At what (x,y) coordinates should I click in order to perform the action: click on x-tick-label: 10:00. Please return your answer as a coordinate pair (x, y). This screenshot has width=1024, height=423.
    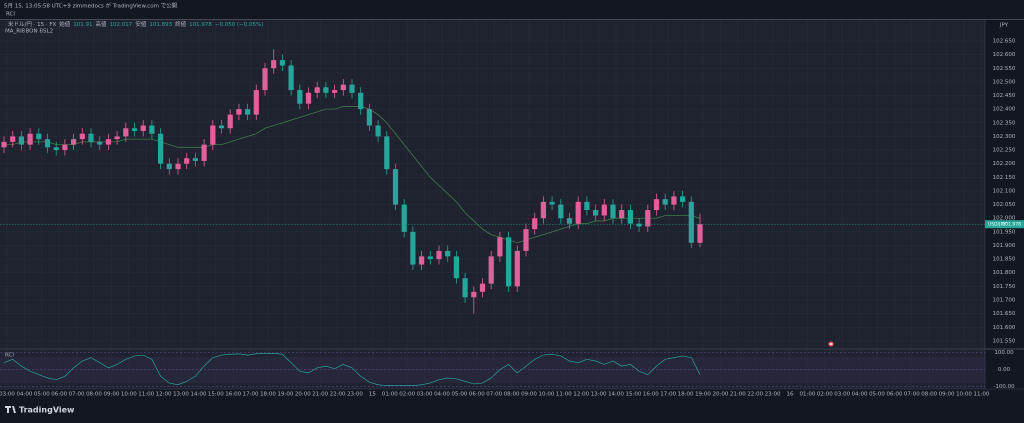
    Looking at the image, I should click on (964, 395).